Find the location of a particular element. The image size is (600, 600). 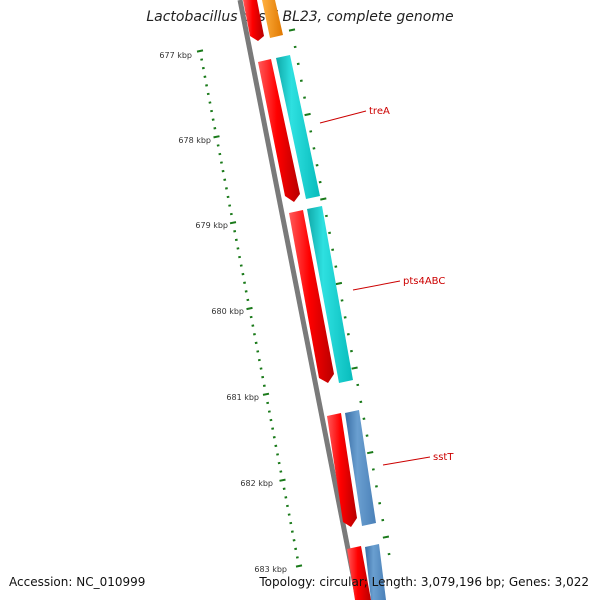

kbp-label-678: 678 kbp is located at coordinates (194, 140).